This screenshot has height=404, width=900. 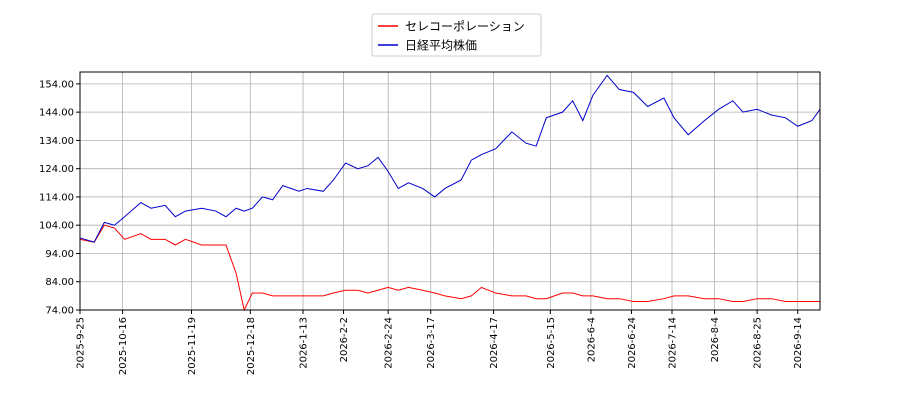 I want to click on x-tick-label: 2026-7-14, so click(x=673, y=343).